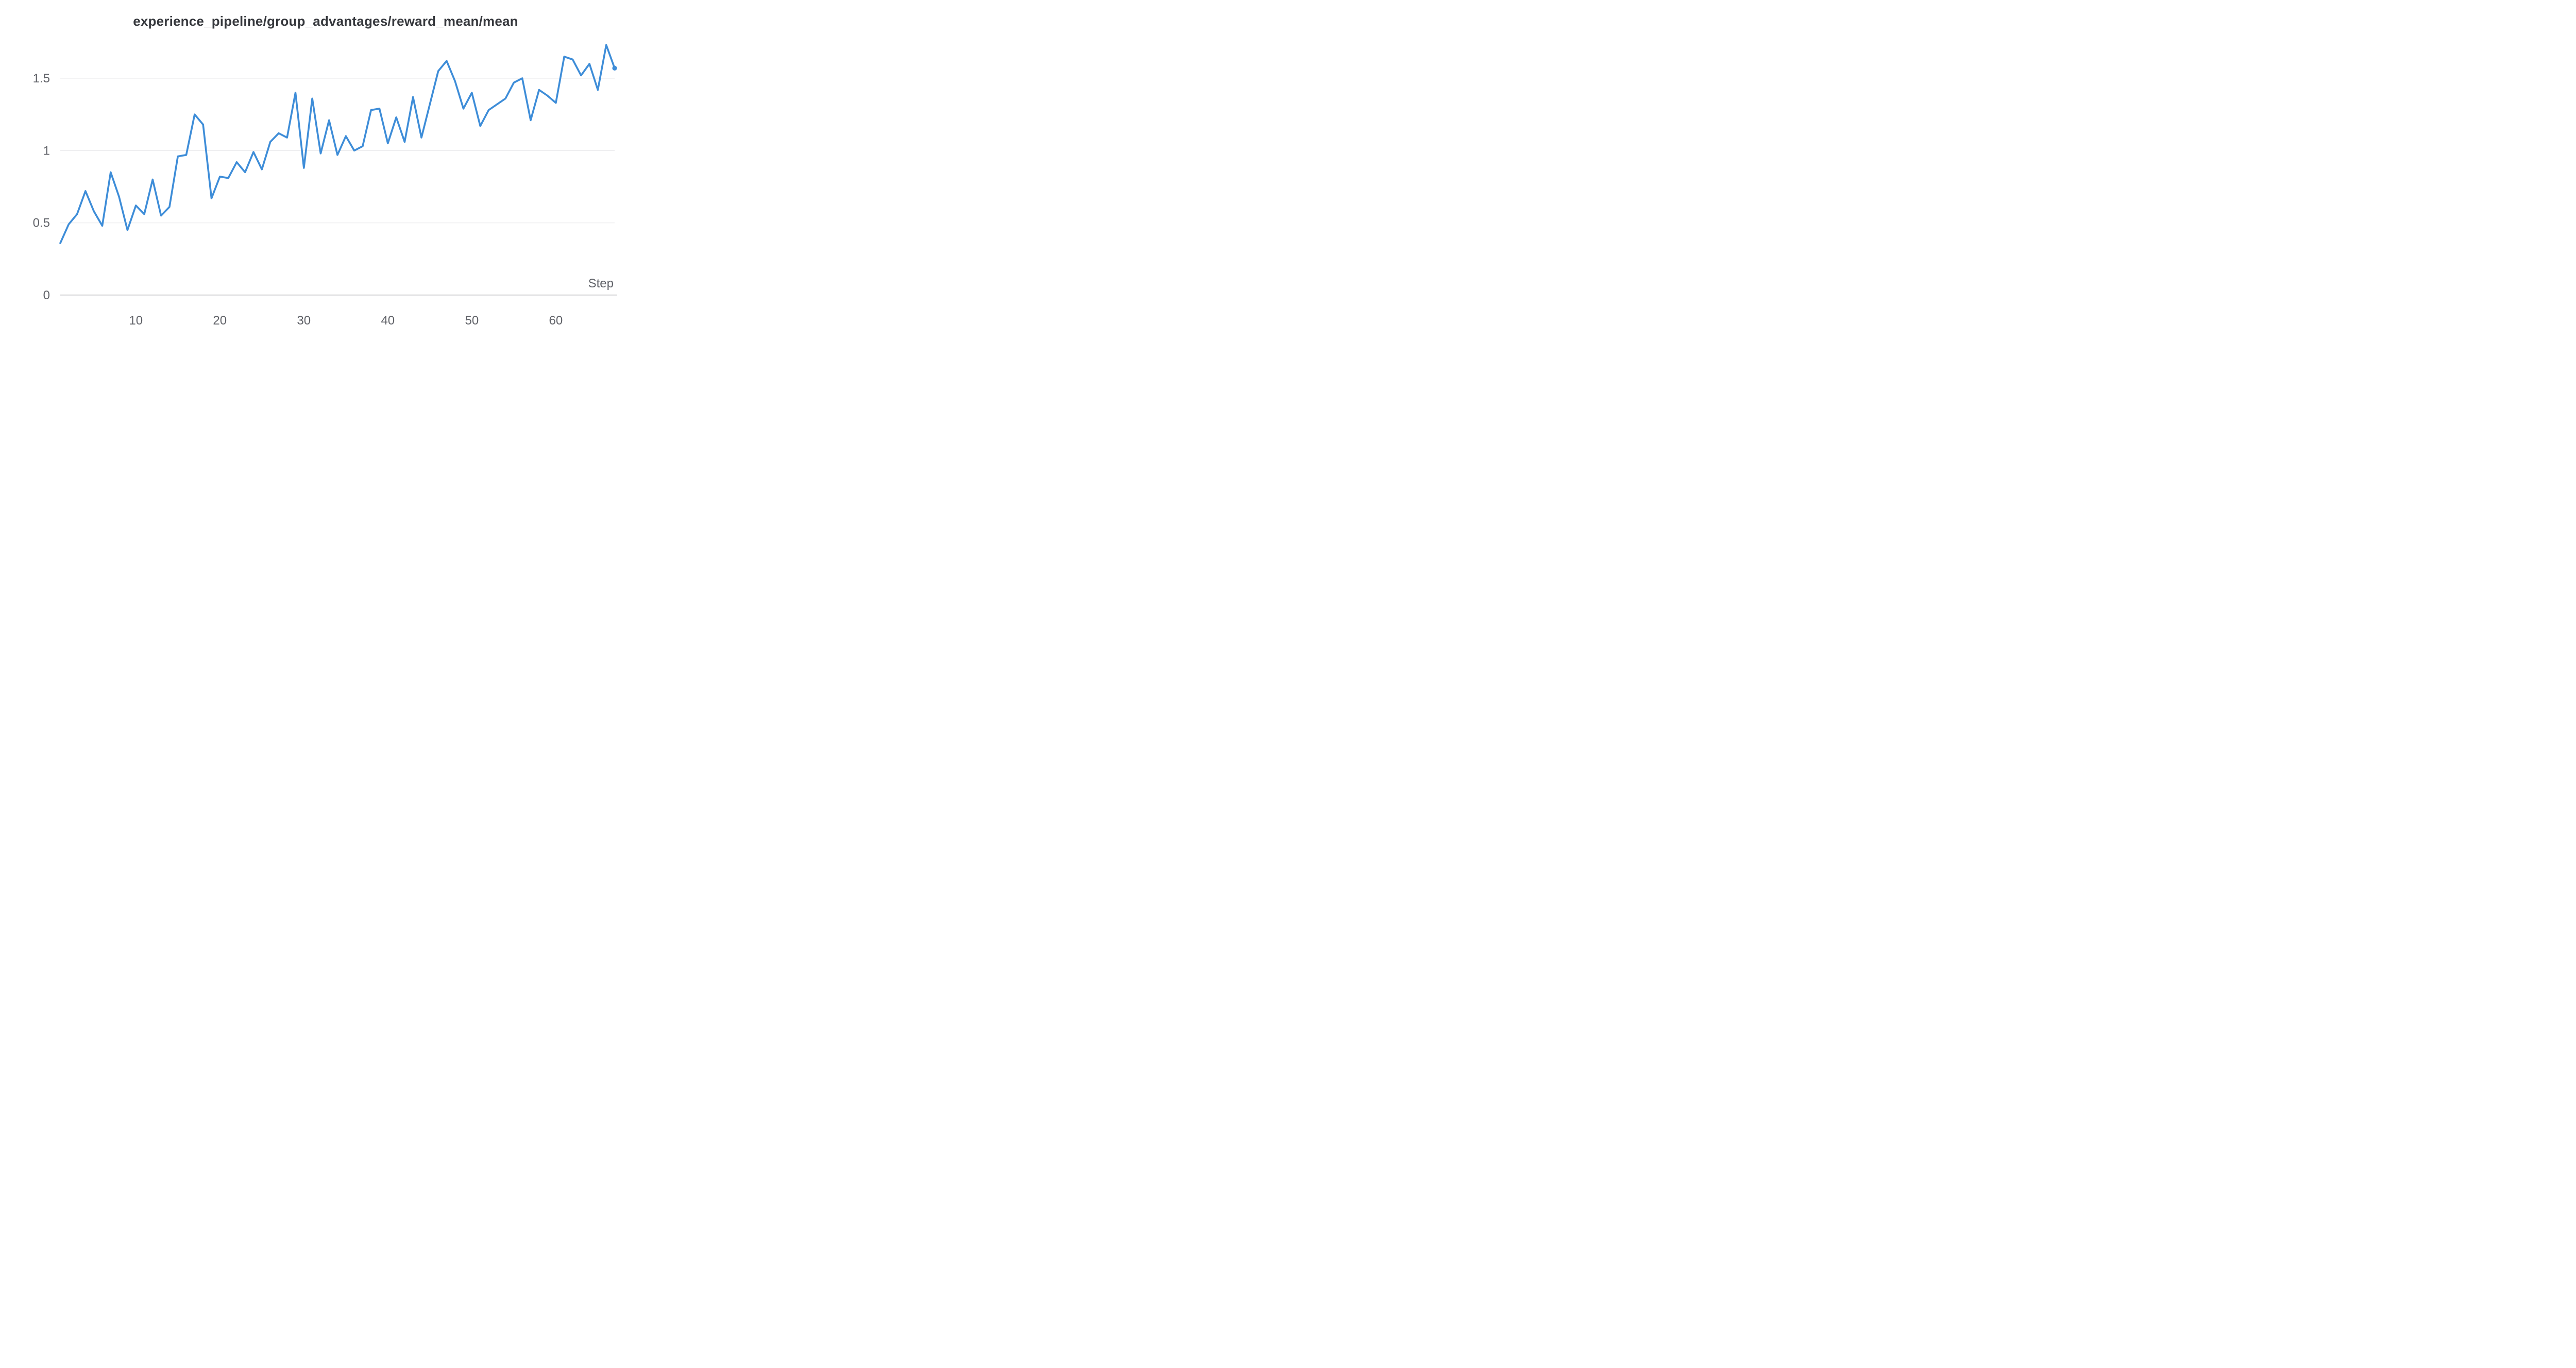  What do you see at coordinates (304, 321) in the screenshot?
I see `x-tick-label: 30` at bounding box center [304, 321].